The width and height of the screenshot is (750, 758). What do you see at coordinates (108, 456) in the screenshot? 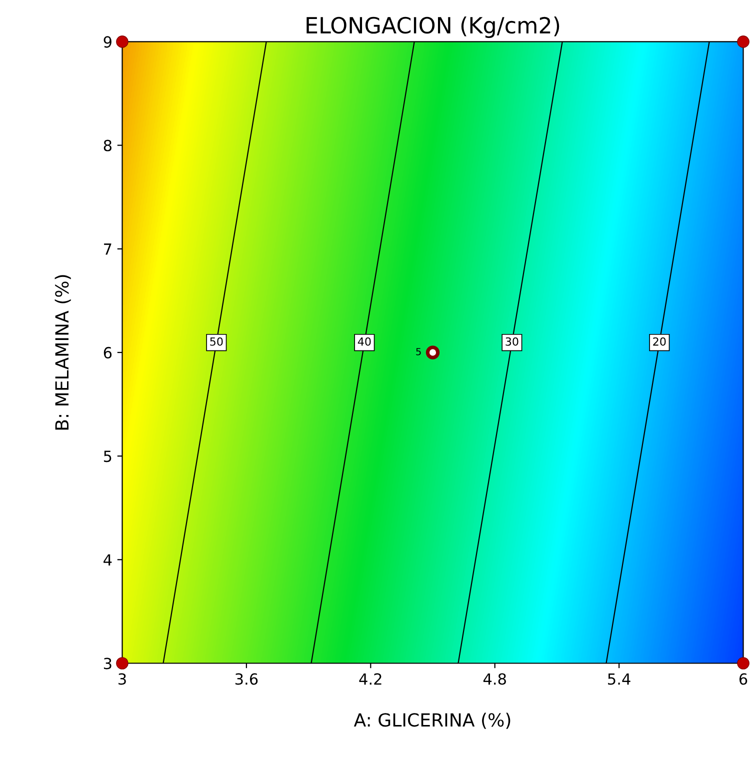
I see `y-tick-label: 5` at bounding box center [108, 456].